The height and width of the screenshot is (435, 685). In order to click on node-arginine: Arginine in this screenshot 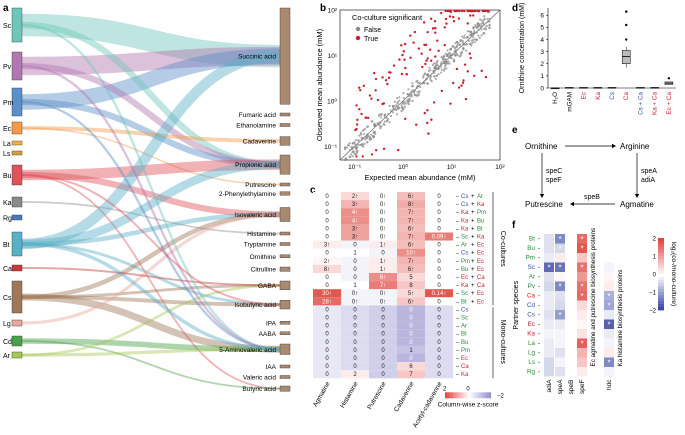, I will do `click(635, 146)`.